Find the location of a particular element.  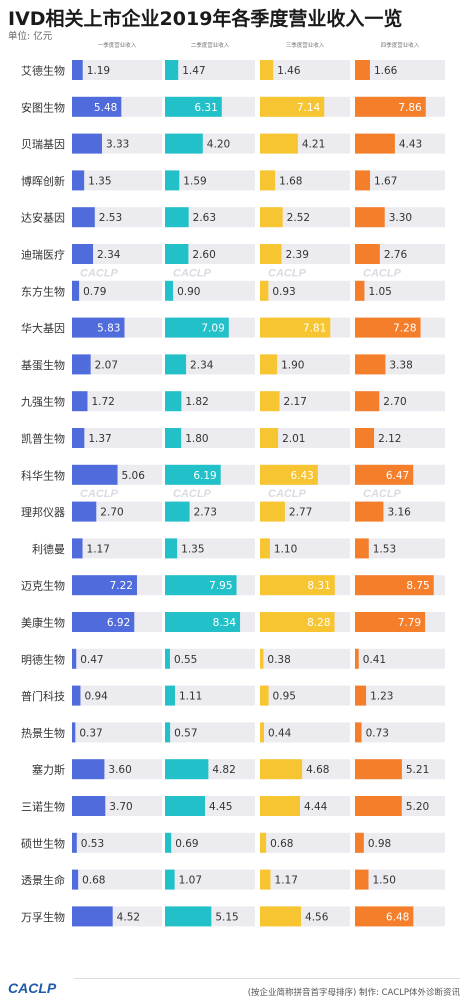

bar-value-label: 4.82 is located at coordinates (223, 770).